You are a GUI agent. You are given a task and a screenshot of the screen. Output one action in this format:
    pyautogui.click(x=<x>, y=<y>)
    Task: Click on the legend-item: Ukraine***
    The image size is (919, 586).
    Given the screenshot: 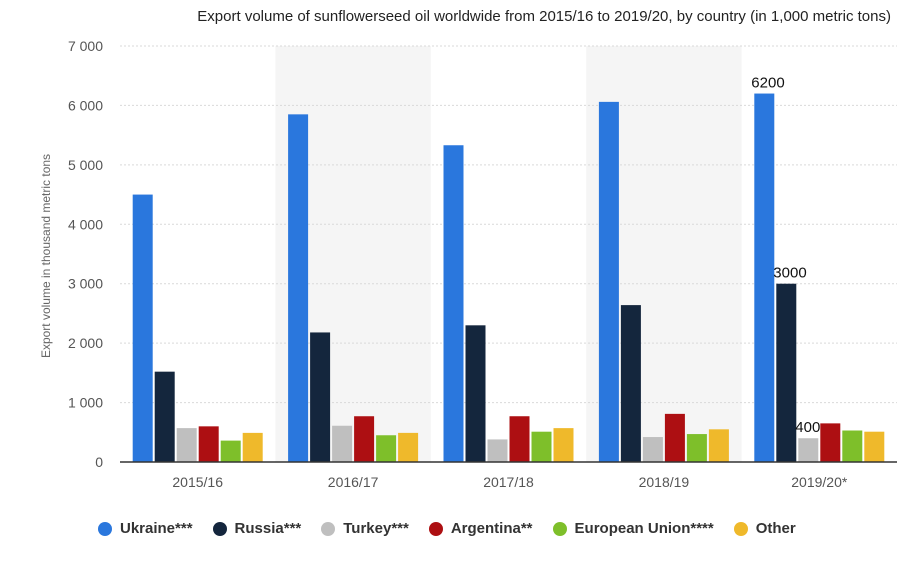 What is the action you would take?
    pyautogui.click(x=145, y=528)
    